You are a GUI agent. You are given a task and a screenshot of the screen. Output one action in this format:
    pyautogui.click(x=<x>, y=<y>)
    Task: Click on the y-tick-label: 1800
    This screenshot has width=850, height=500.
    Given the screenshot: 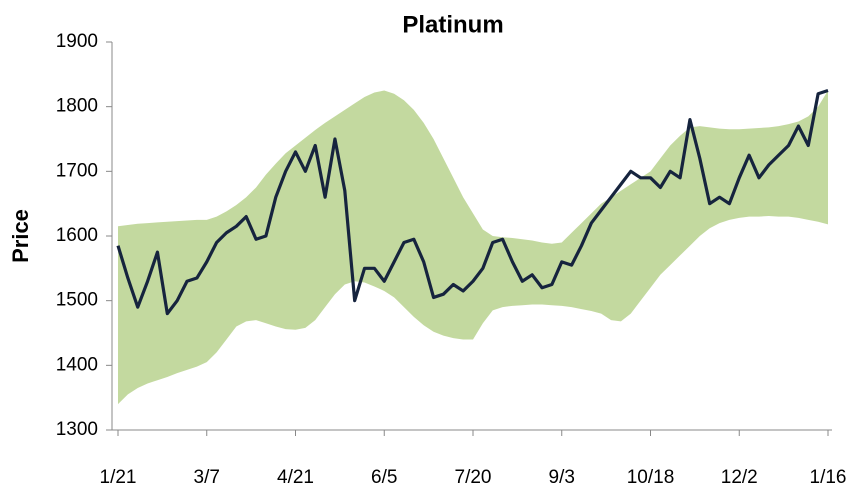 What is the action you would take?
    pyautogui.click(x=77, y=106)
    